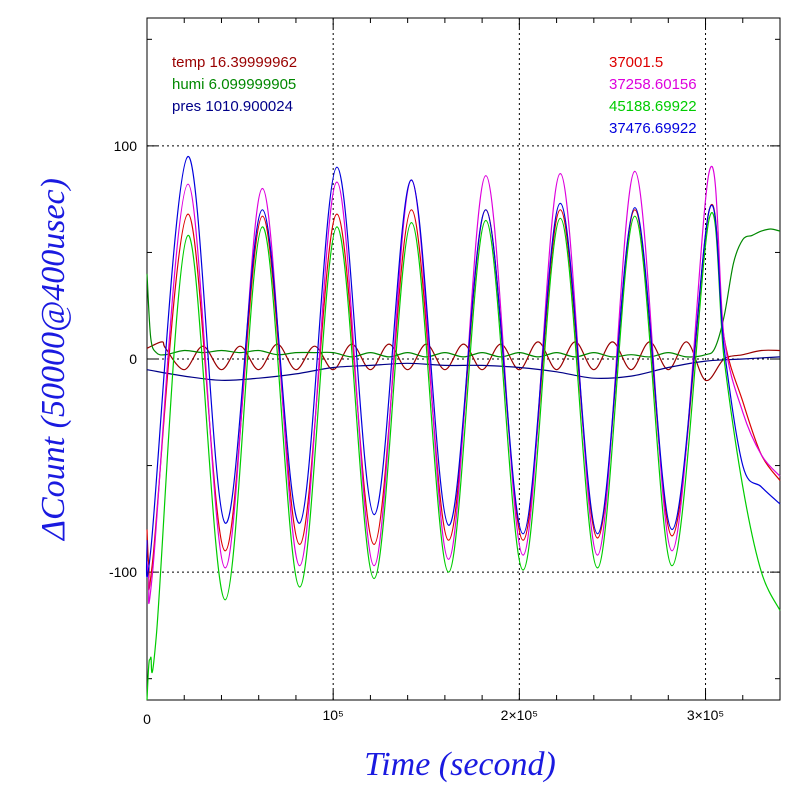  Describe the element at coordinates (332, 715) in the screenshot. I see `x-tick-label-1: 10⁵` at that location.